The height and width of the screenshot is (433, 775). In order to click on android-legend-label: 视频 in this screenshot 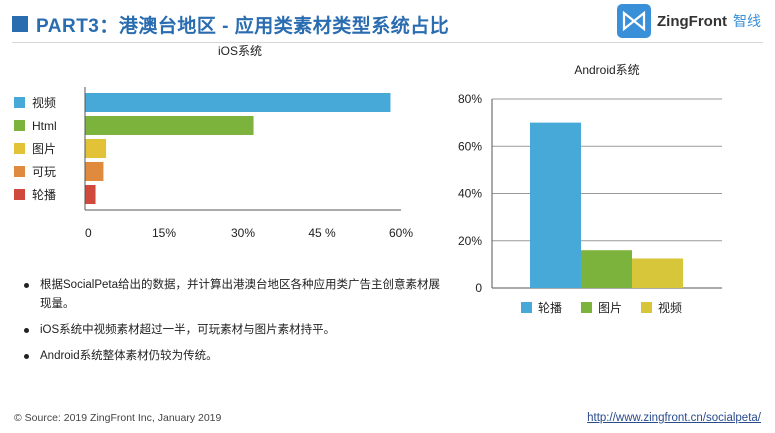, I will do `click(670, 307)`.